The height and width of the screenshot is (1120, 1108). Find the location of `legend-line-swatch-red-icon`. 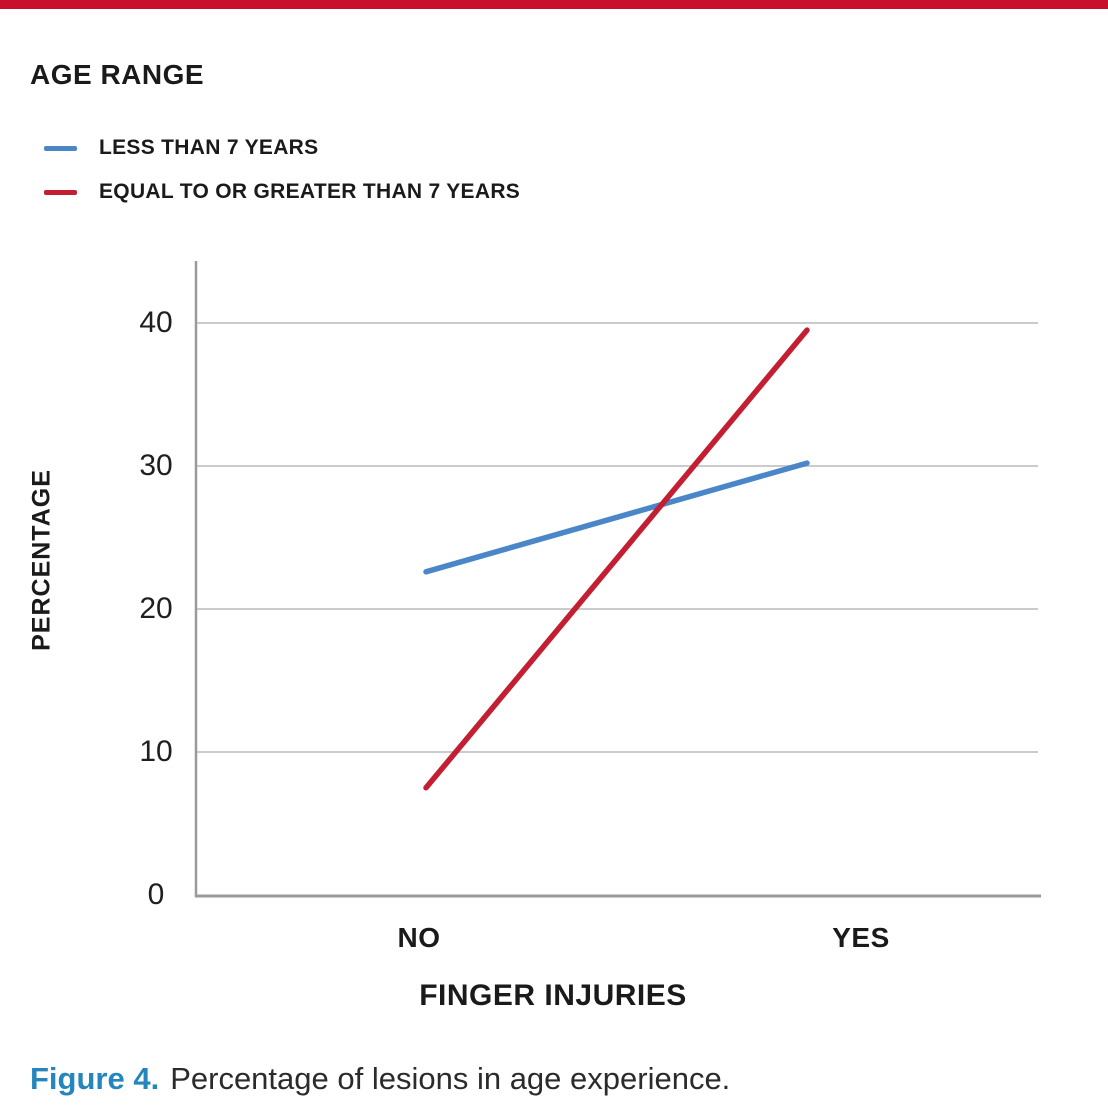

legend-line-swatch-red-icon is located at coordinates (60, 192).